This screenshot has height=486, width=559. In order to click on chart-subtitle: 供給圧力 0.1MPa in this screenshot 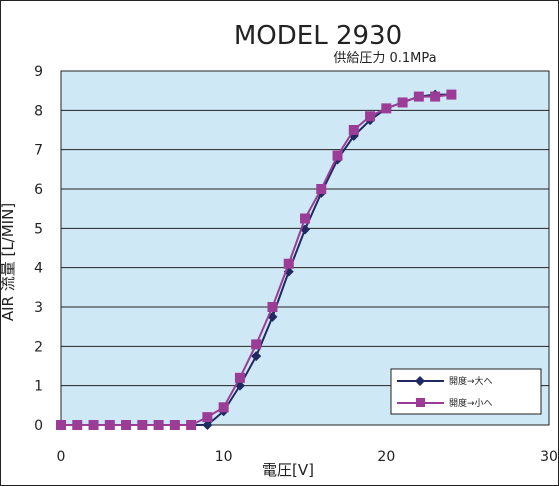, I will do `click(384, 58)`.